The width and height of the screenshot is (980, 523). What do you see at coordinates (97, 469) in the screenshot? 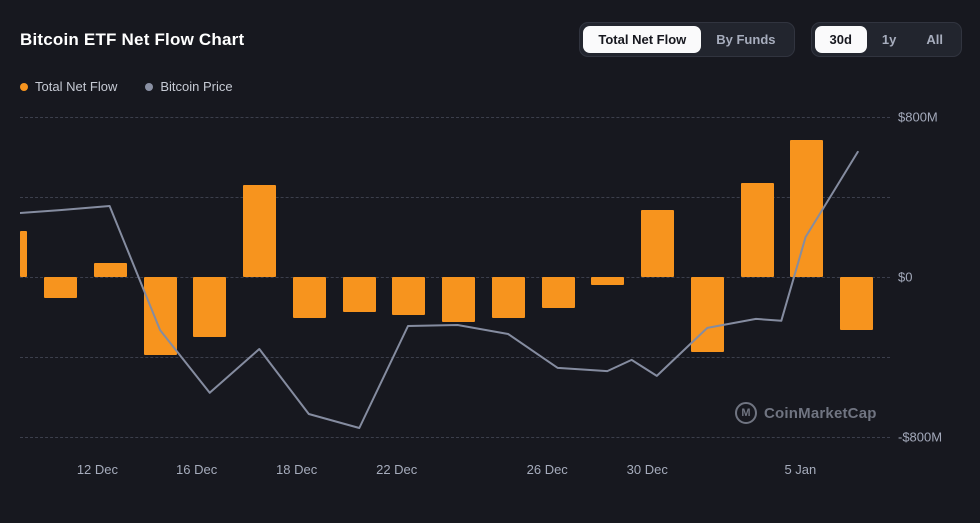
I see `x-axis-label: 12 Dec` at bounding box center [97, 469].